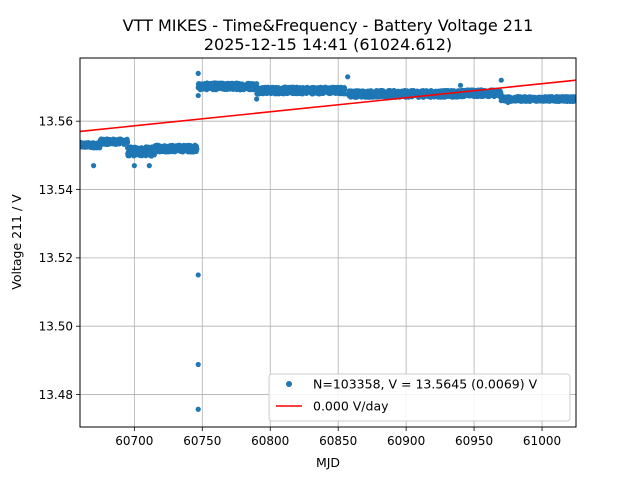 The image size is (640, 484). I want to click on y-tick-label: 13.56, so click(56, 122).